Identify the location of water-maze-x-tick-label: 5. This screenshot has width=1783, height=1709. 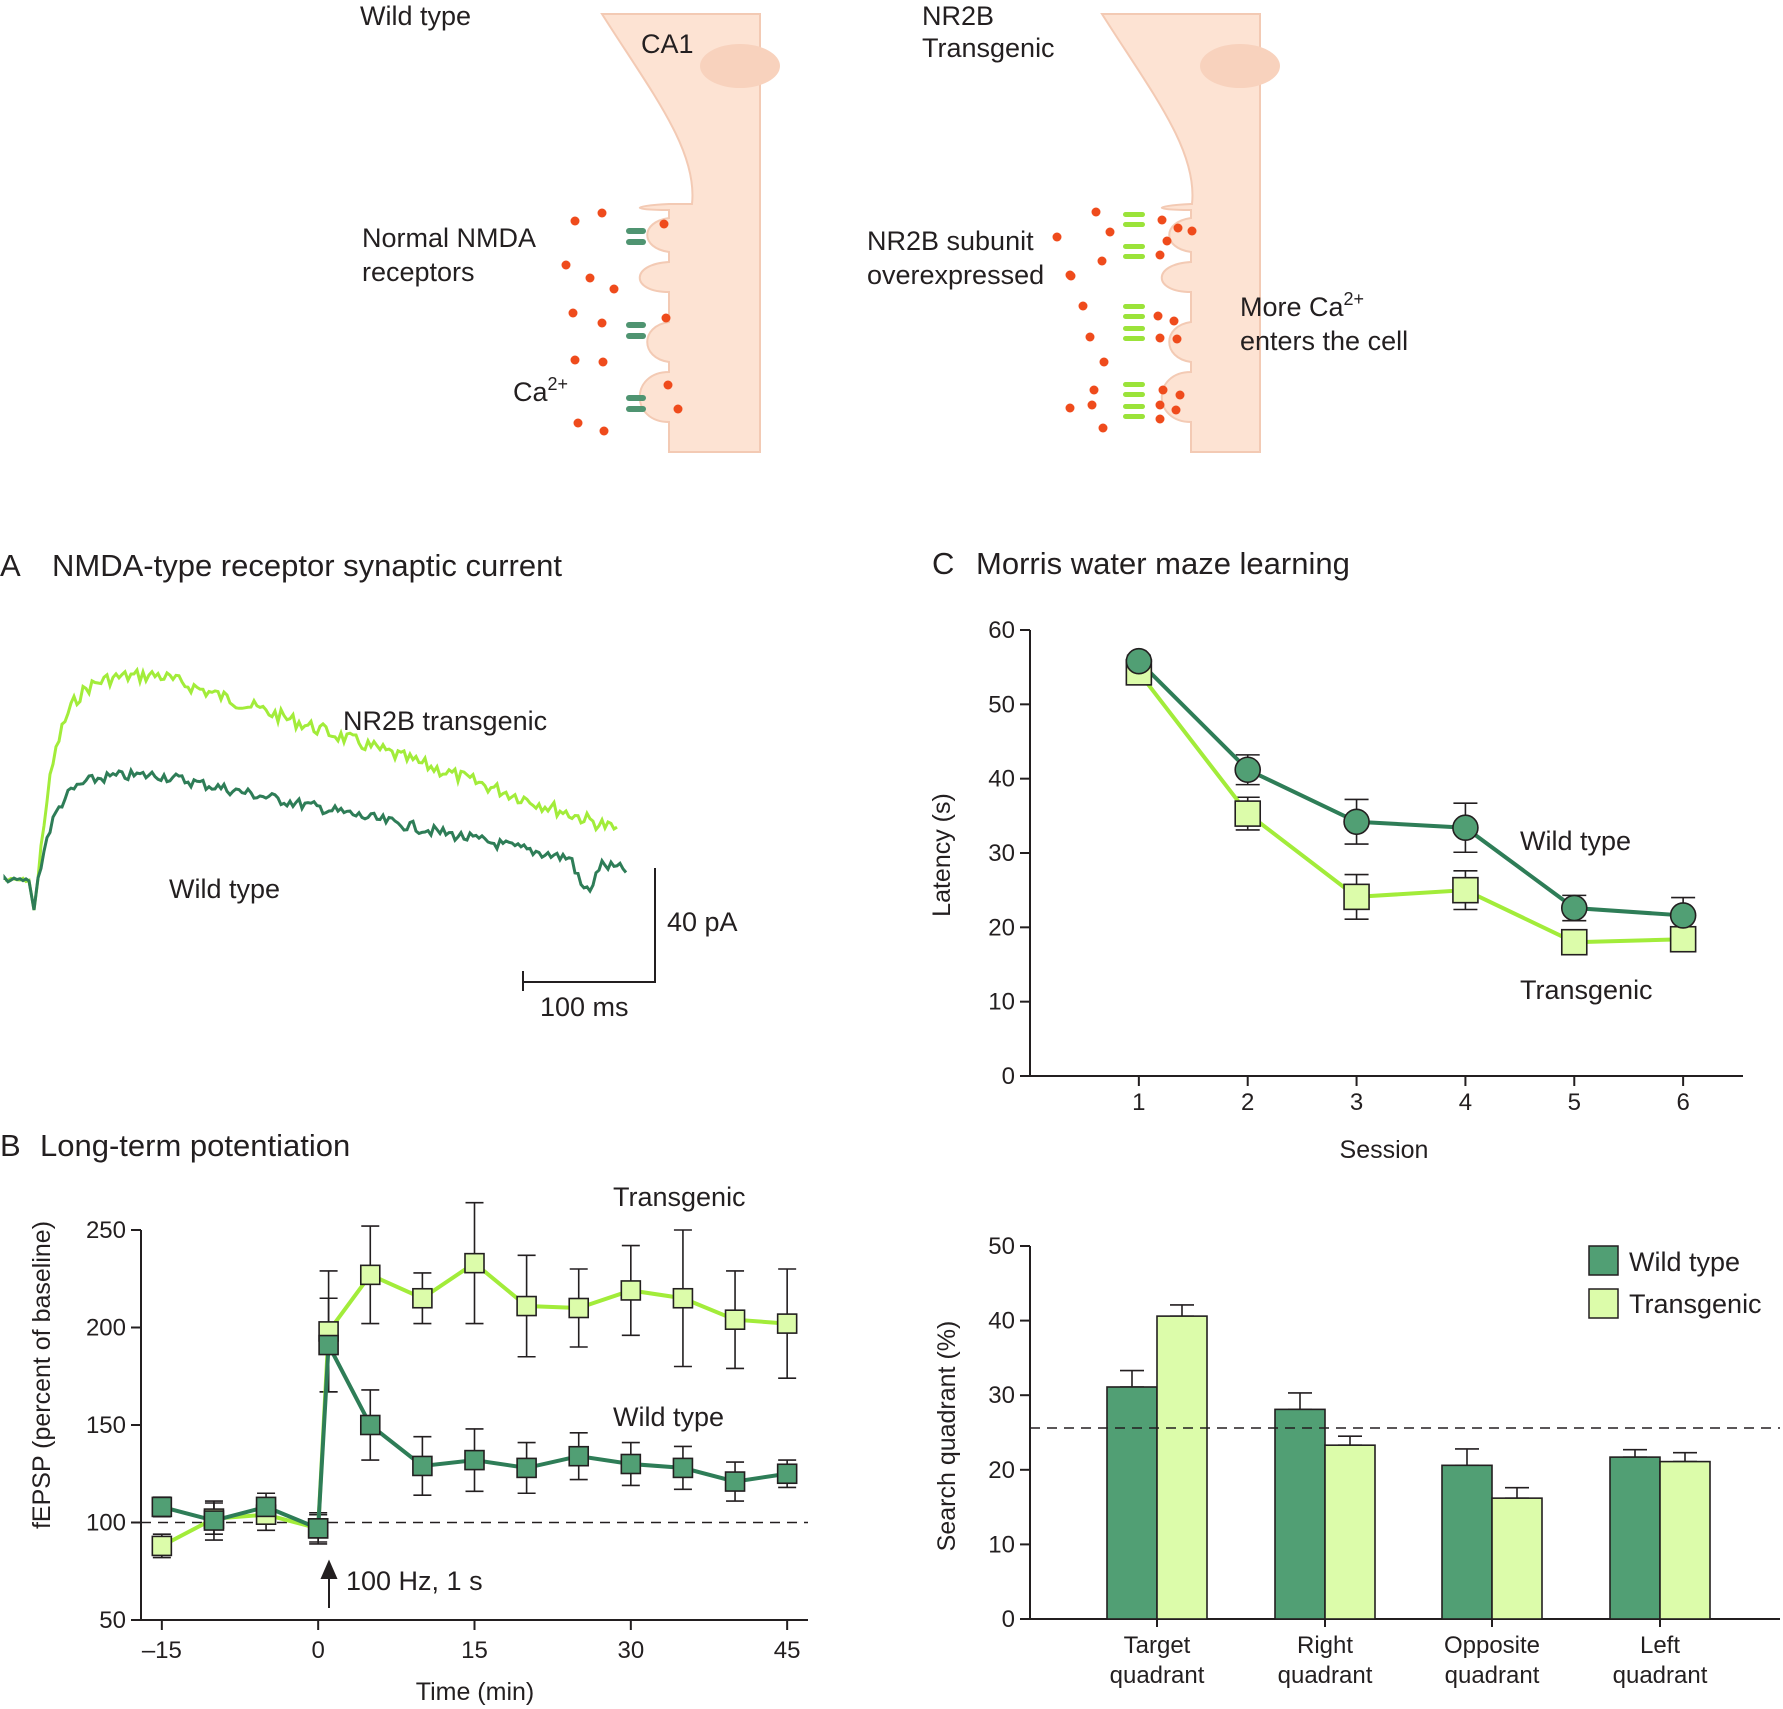
(1574, 1102).